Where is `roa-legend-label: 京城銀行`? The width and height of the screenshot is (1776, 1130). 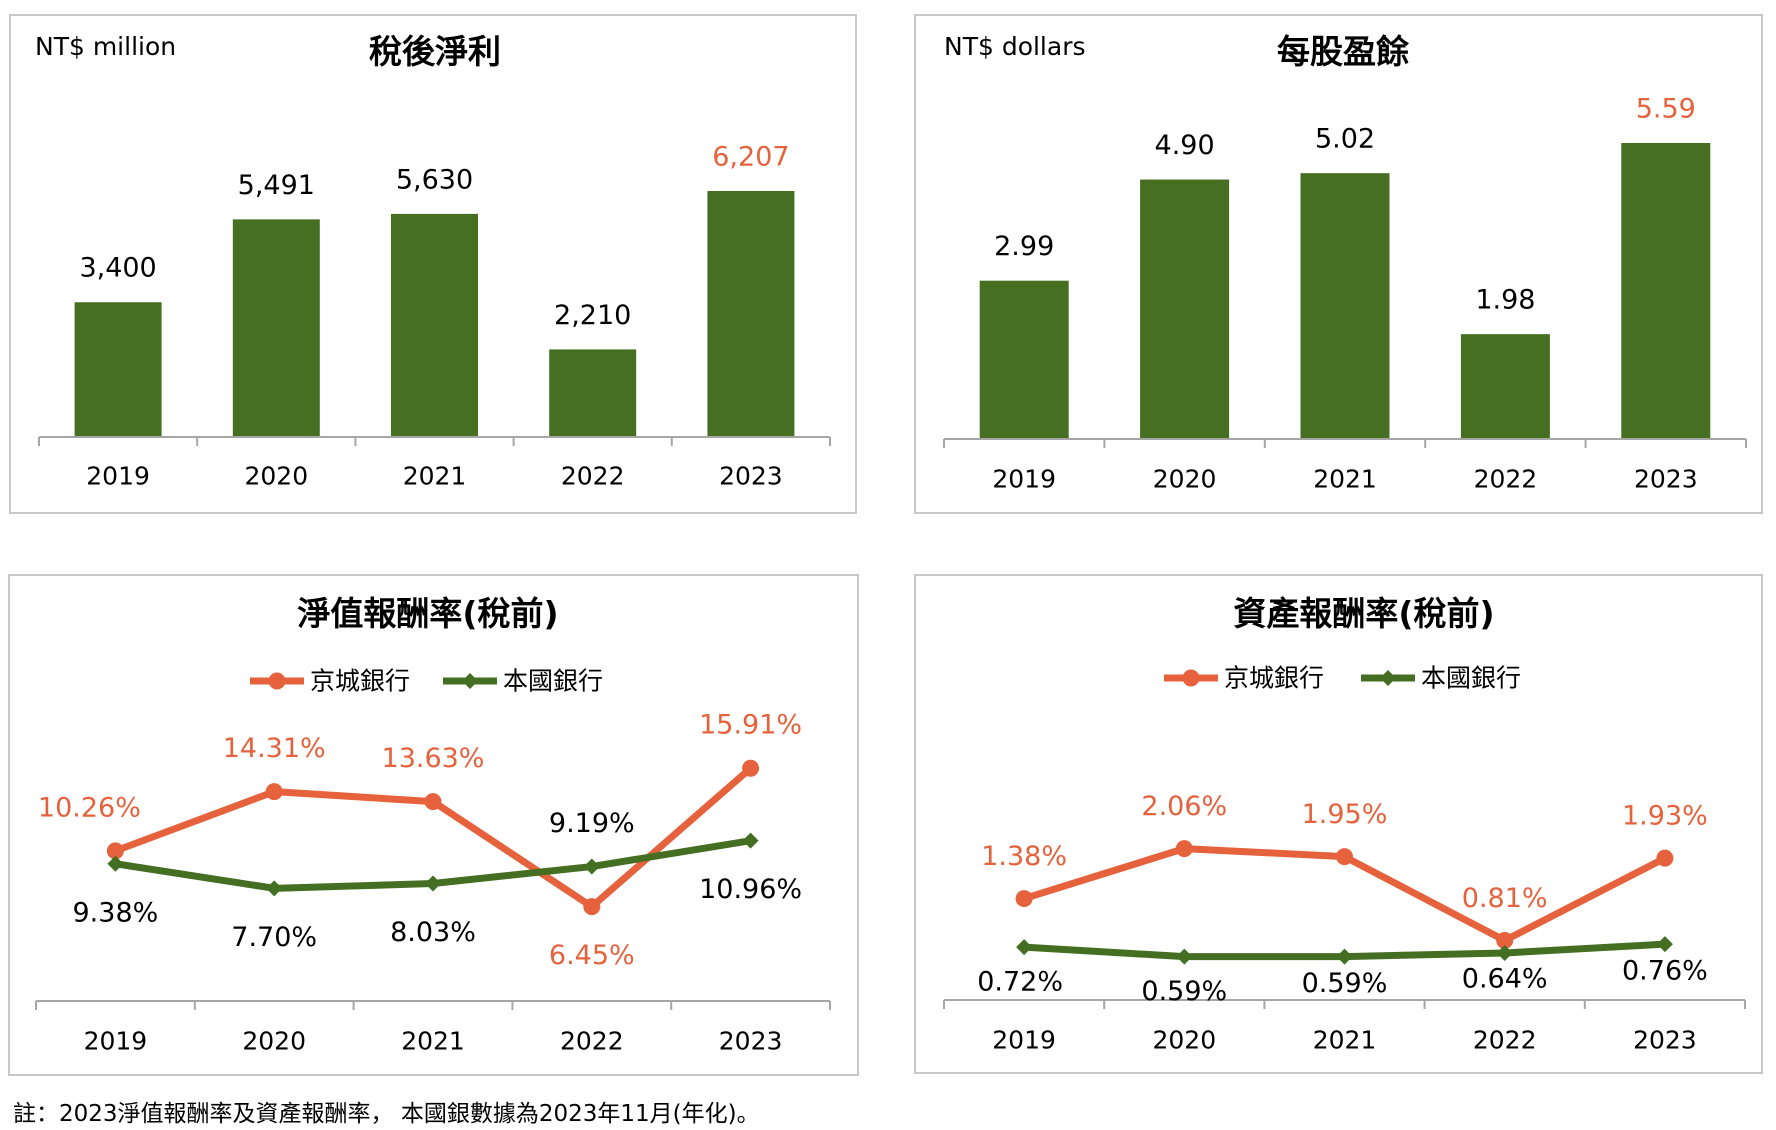
roa-legend-label: 京城銀行 is located at coordinates (1274, 678).